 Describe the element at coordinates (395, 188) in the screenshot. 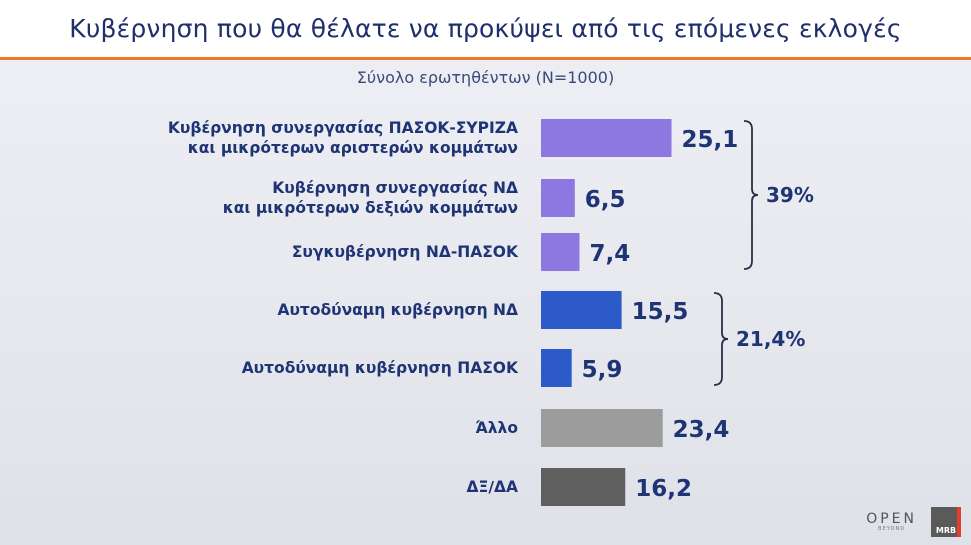

I see `category-label-1-0: Κυβέρνηση συνεργασίας ΝΔ` at that location.